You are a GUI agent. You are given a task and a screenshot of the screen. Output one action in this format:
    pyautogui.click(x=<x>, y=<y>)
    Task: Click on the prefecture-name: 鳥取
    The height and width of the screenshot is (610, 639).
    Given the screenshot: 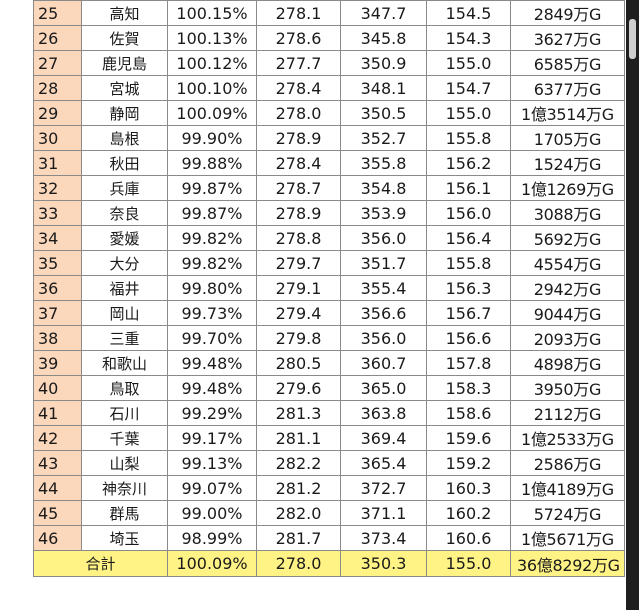 What is the action you would take?
    pyautogui.click(x=124, y=388)
    